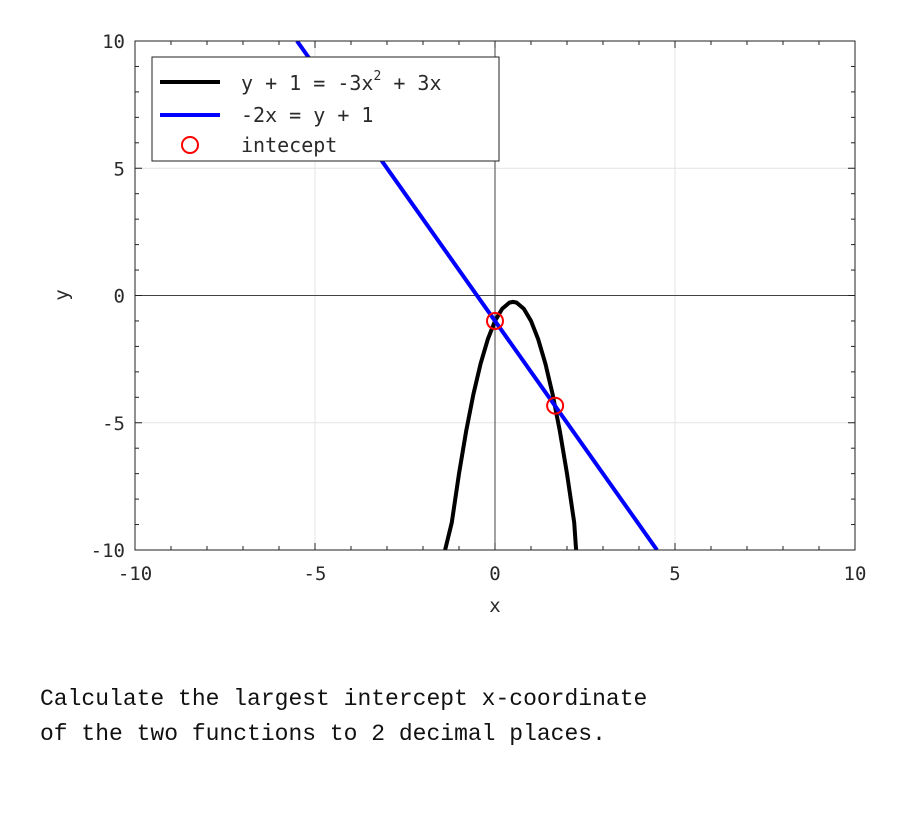 The height and width of the screenshot is (825, 900). I want to click on legend-marker-intercept, so click(190, 145).